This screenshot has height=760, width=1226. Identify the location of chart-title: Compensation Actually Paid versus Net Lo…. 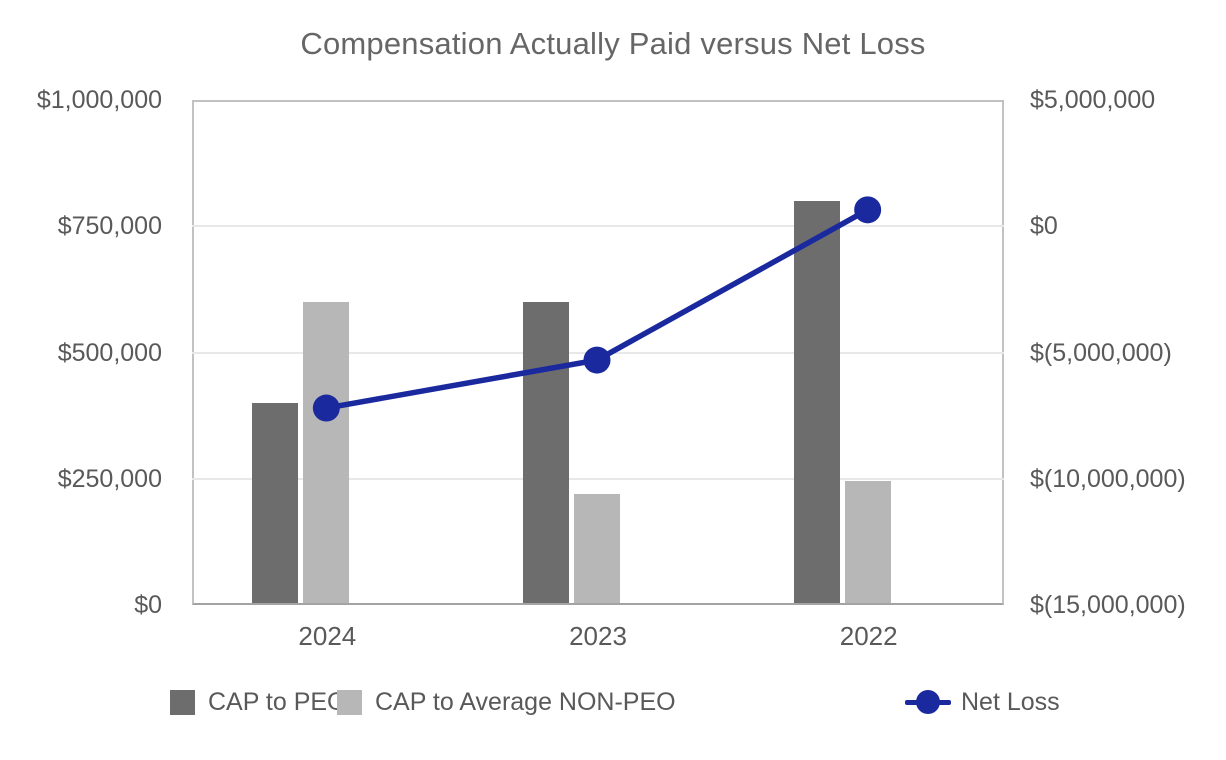
(613, 43).